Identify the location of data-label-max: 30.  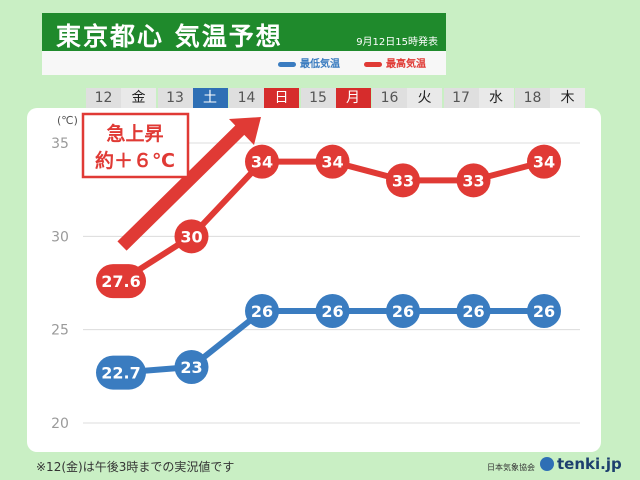
(191, 236).